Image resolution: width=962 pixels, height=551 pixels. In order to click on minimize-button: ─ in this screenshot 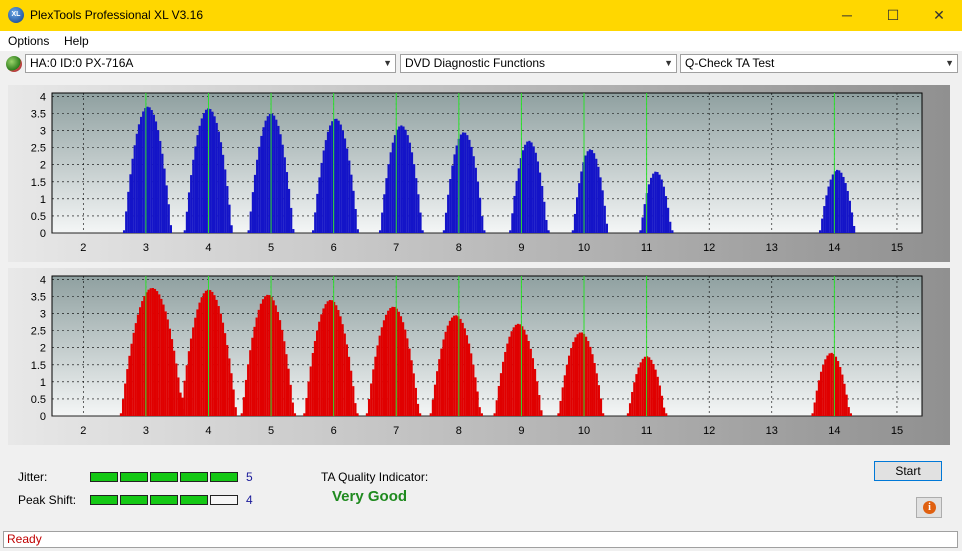, I will do `click(847, 15)`.